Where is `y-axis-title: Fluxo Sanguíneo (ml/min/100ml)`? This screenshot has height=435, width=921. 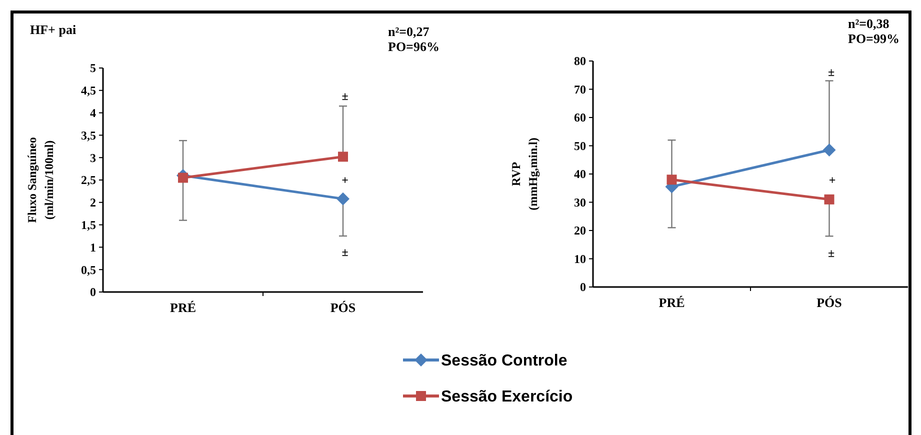
y-axis-title: Fluxo Sanguíneo (ml/min/100ml) is located at coordinates (40, 180).